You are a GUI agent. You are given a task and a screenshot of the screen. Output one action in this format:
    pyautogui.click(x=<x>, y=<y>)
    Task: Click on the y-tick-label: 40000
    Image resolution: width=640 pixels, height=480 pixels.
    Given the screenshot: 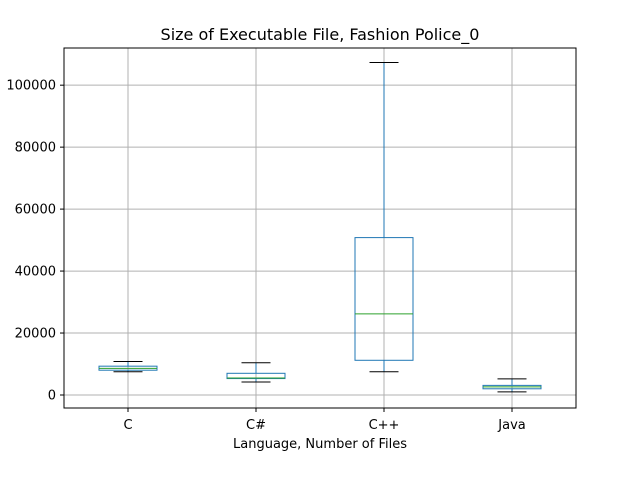 What is the action you would take?
    pyautogui.click(x=35, y=272)
    